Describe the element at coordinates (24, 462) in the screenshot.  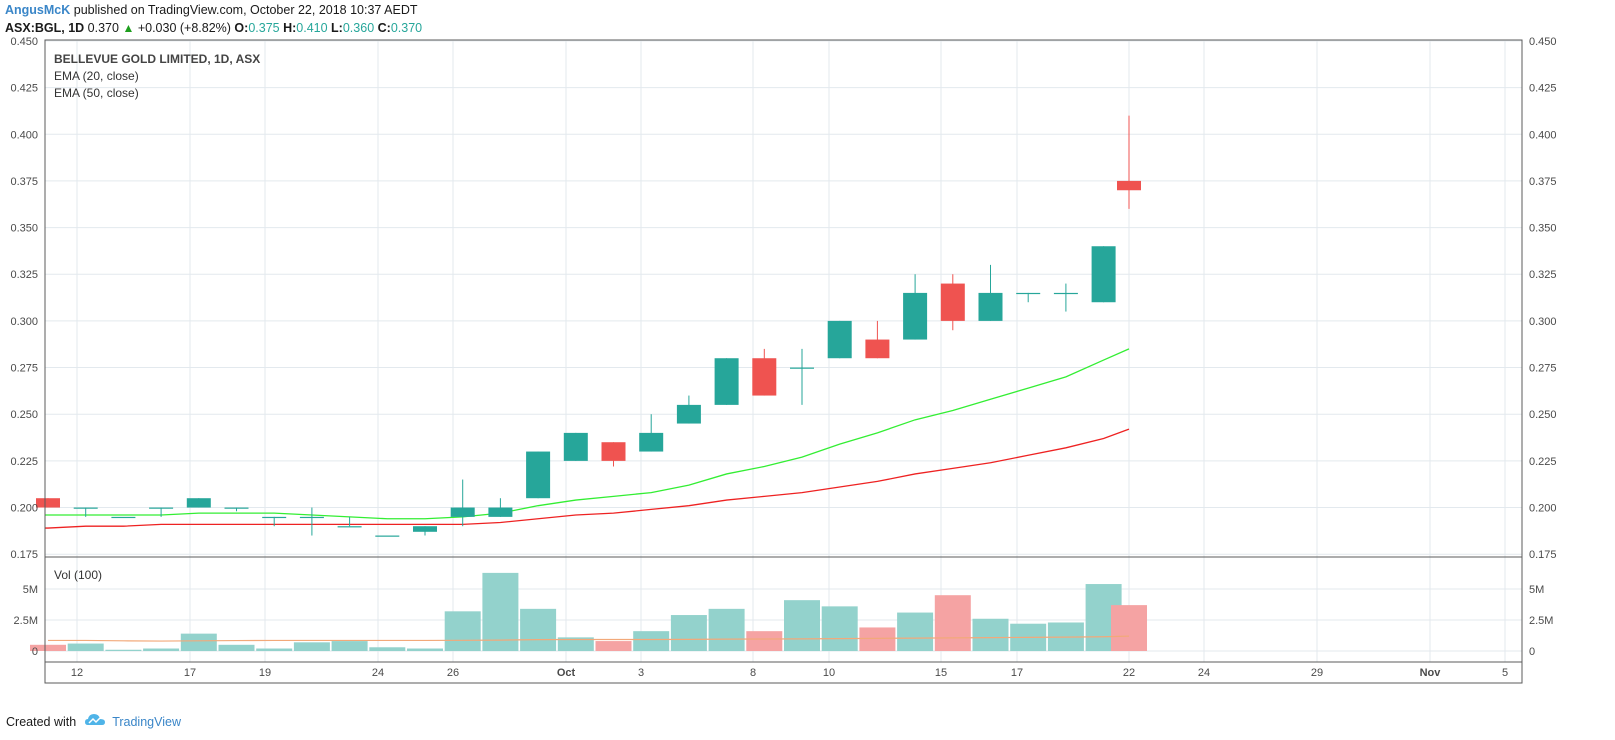
I see `price-tick-label-left: 0.225` at that location.